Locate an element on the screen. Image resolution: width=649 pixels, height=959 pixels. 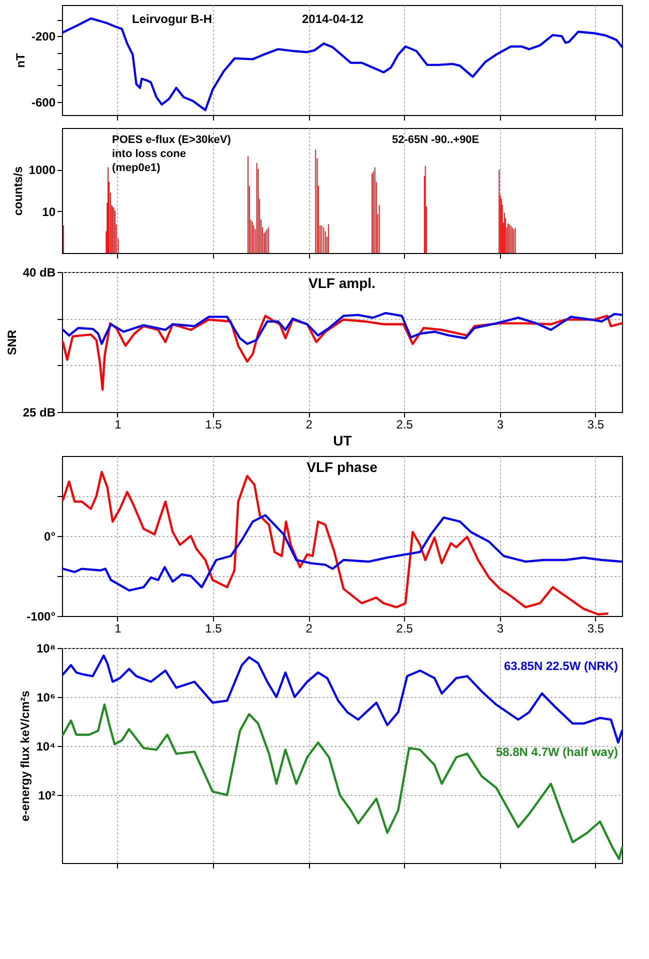
annotation: POES e-flux (E>30keV) is located at coordinates (172, 140).